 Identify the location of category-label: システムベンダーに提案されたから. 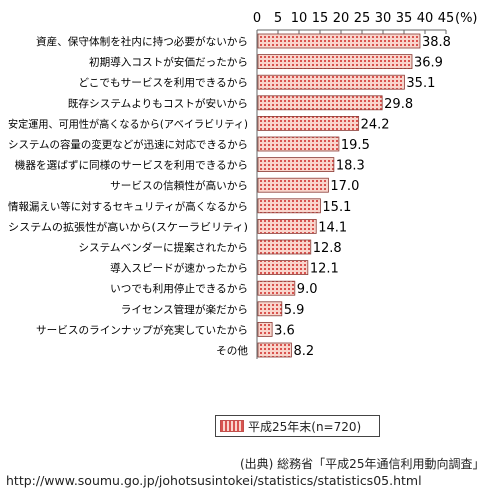
(163, 247).